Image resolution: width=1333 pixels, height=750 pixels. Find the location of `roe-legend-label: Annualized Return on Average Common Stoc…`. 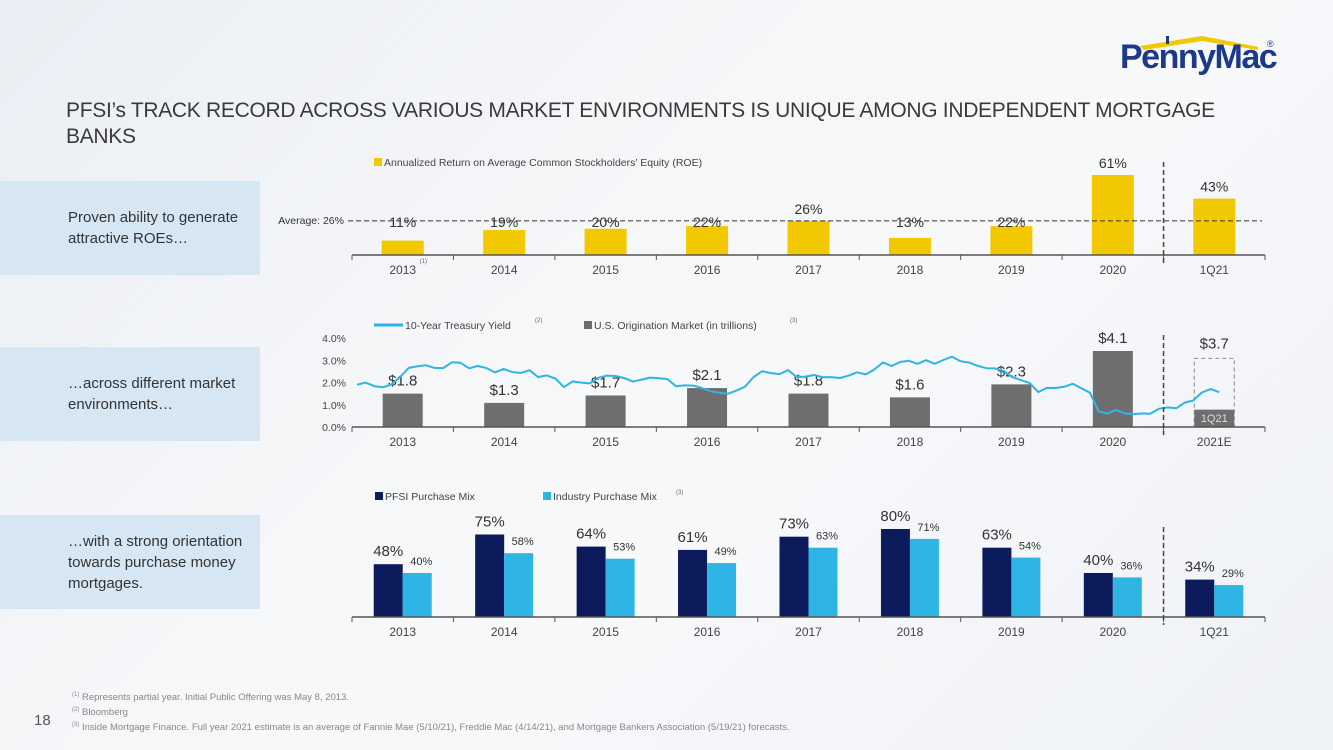

roe-legend-label: Annualized Return on Average Common Stoc… is located at coordinates (543, 163).